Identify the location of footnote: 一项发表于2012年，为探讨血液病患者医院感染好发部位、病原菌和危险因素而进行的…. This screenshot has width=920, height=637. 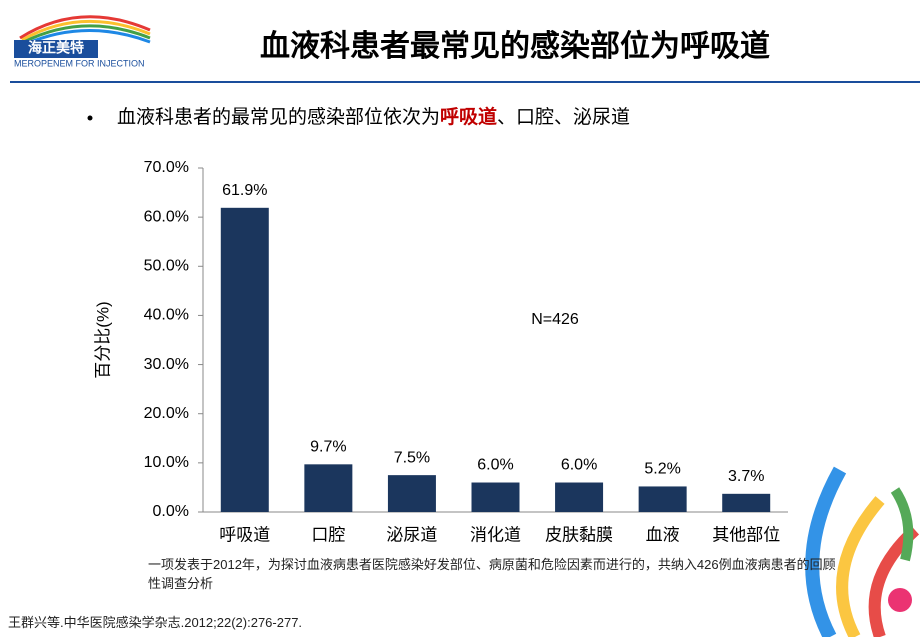
(492, 574).